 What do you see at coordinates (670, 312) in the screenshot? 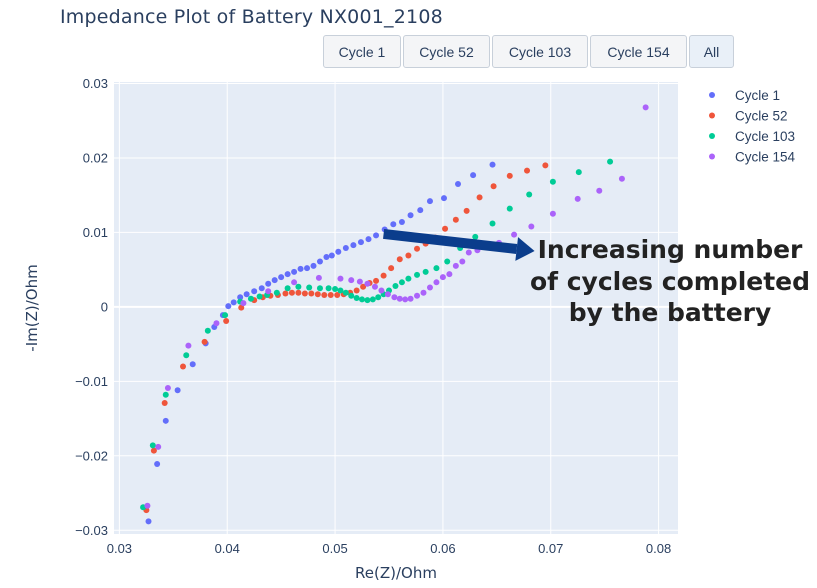
I see `annotation-line-3: by the battery` at bounding box center [670, 312].